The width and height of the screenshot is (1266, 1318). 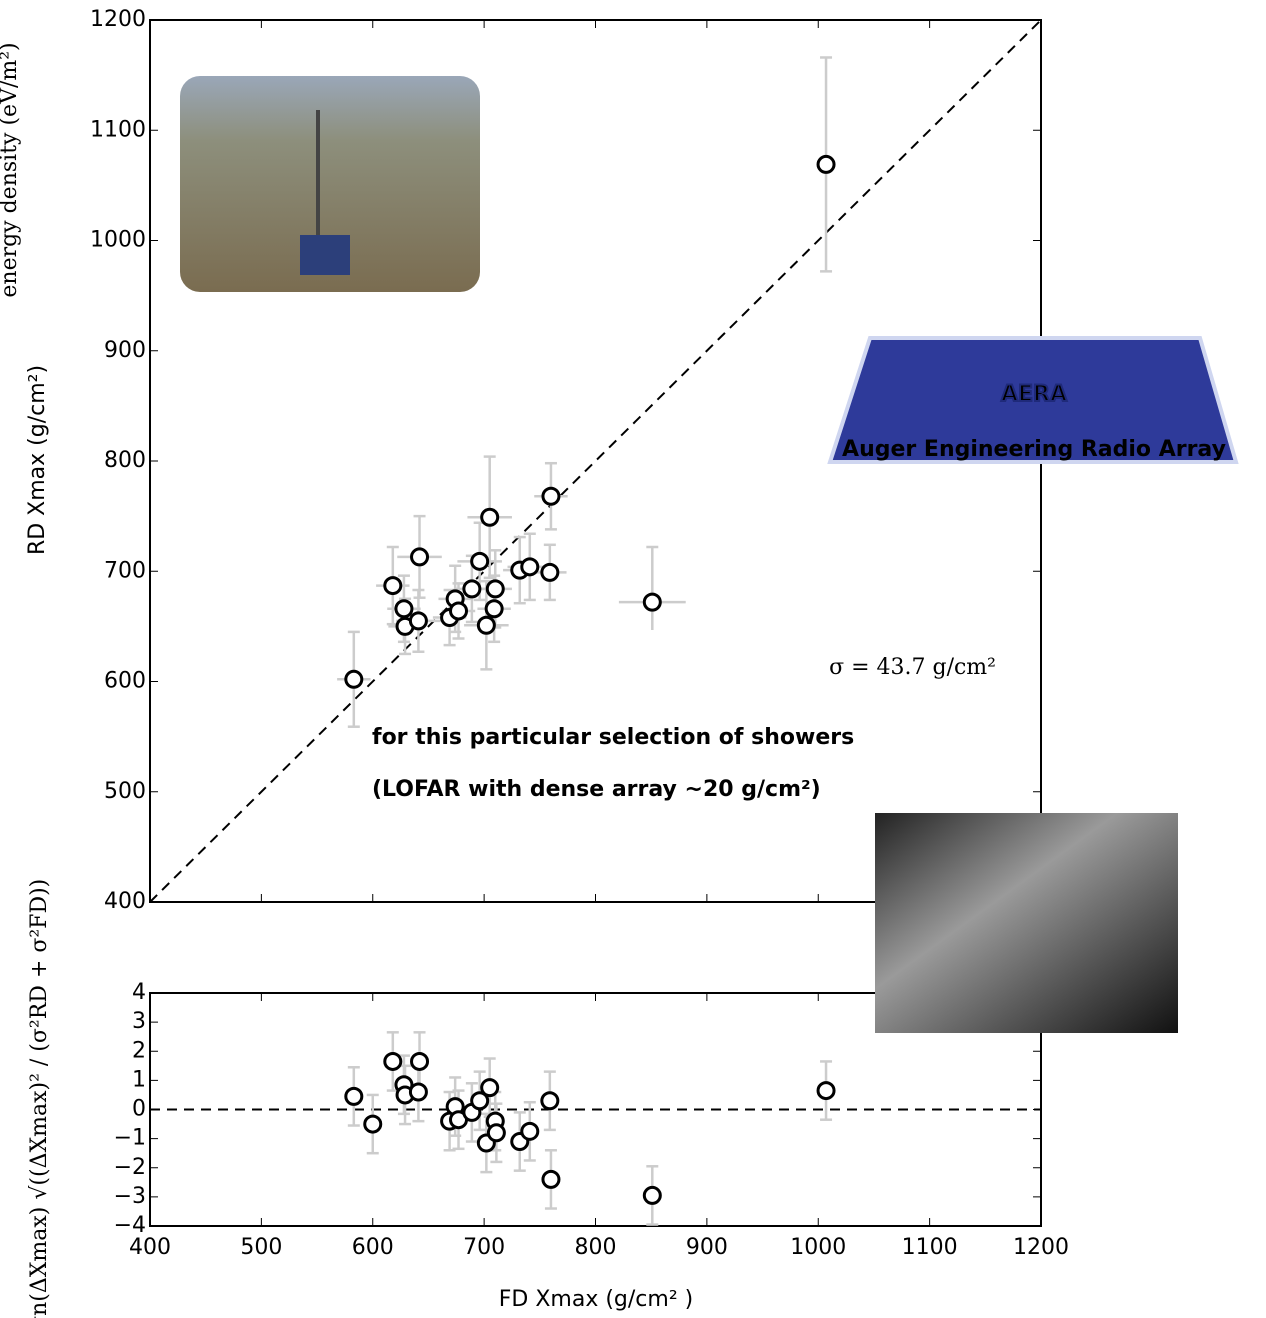 What do you see at coordinates (139, 1050) in the screenshot?
I see `y-tick-label: 2` at bounding box center [139, 1050].